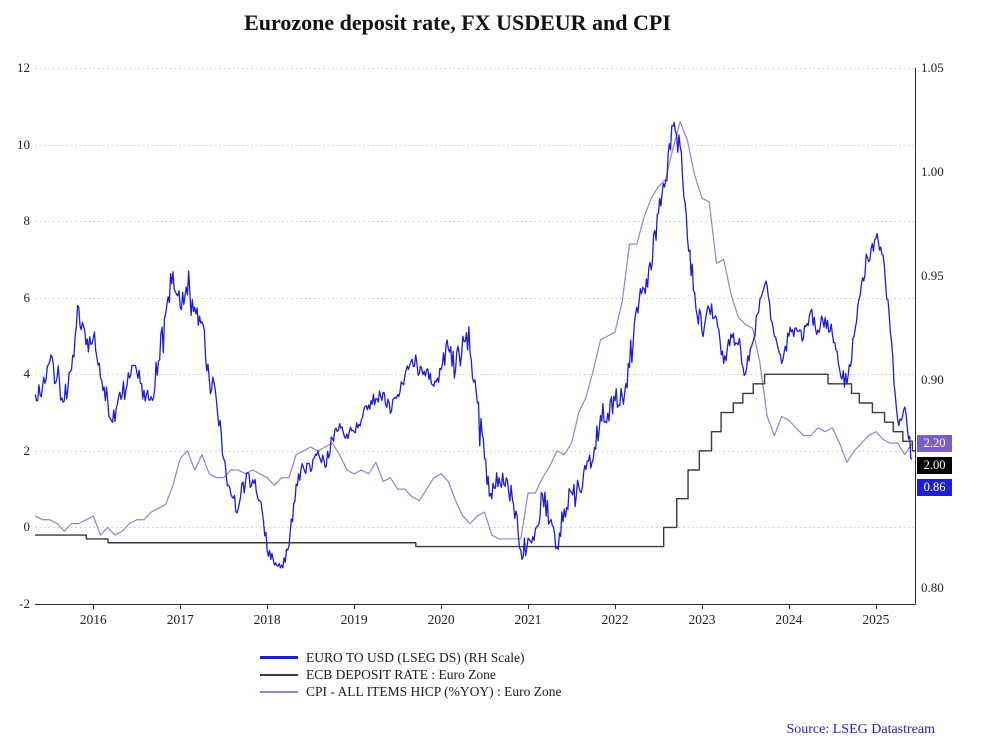  What do you see at coordinates (401, 674) in the screenshot?
I see `legend-label-ecb-deposit-rate: ECB DEPOSIT RATE : Euro Zone` at bounding box center [401, 674].